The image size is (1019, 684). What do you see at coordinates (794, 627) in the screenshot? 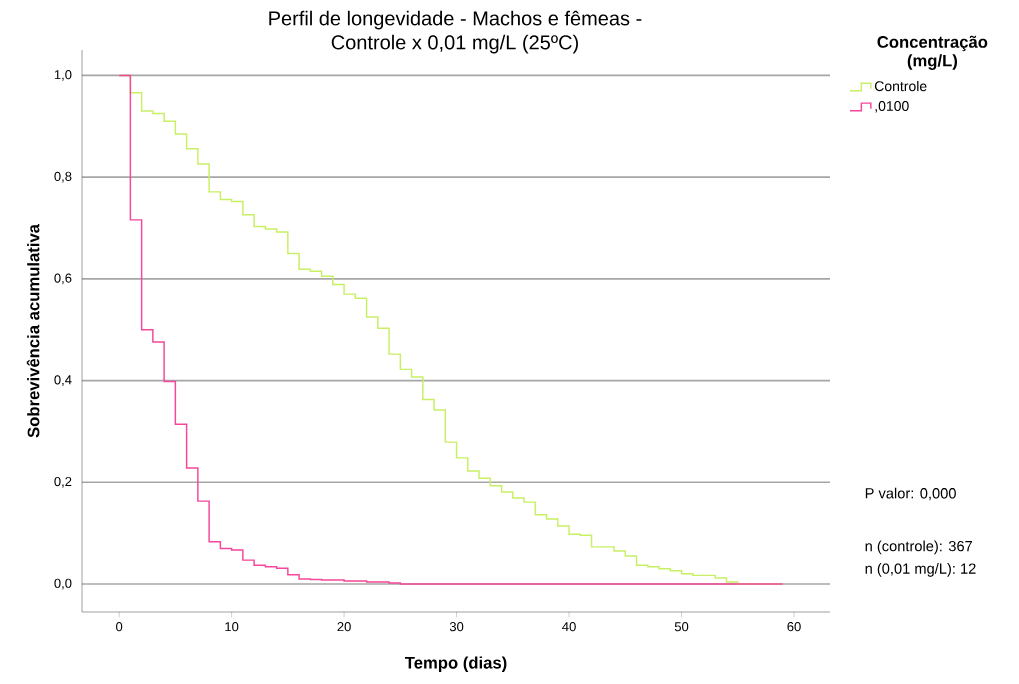
I see `x-tick-label: 60` at bounding box center [794, 627].